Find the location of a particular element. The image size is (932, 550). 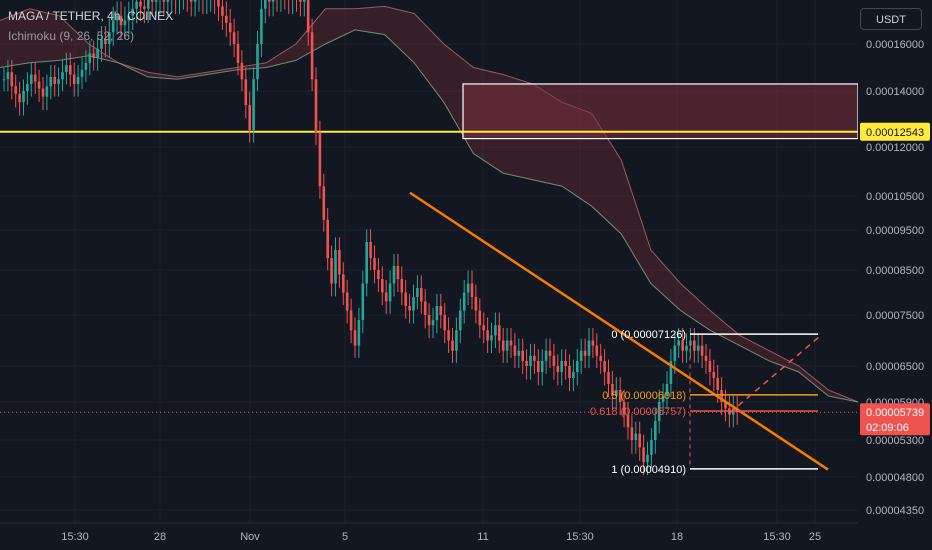

price-tick-label: 0.00008500 is located at coordinates (895, 271).